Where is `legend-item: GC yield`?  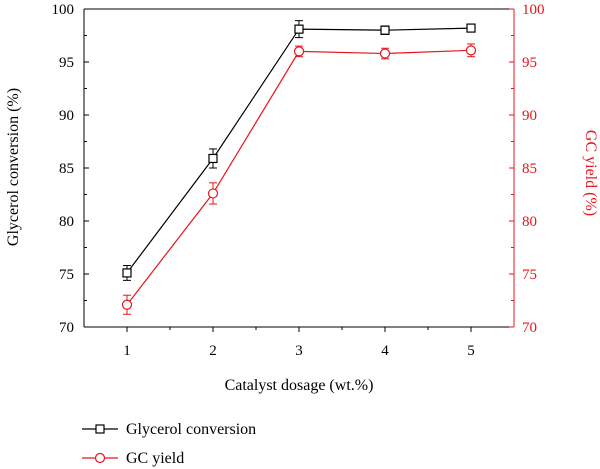
legend-item: GC yield is located at coordinates (133, 458).